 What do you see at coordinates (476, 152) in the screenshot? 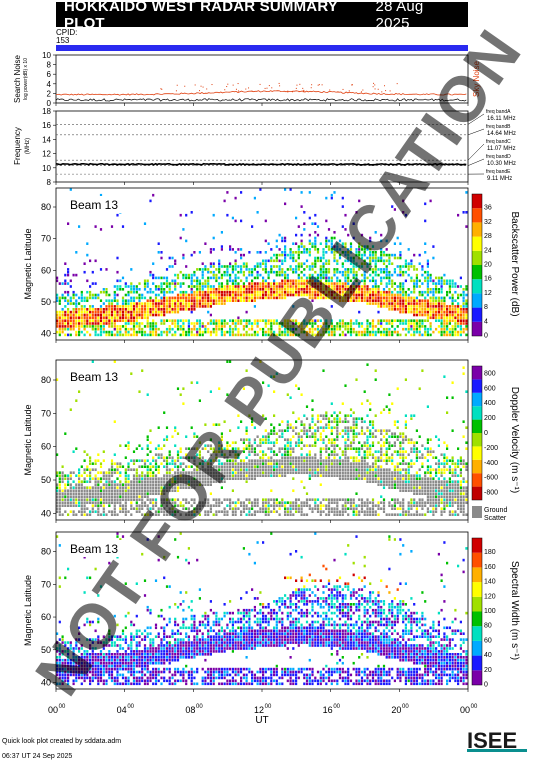
I see `freq-band-leader` at bounding box center [476, 152].